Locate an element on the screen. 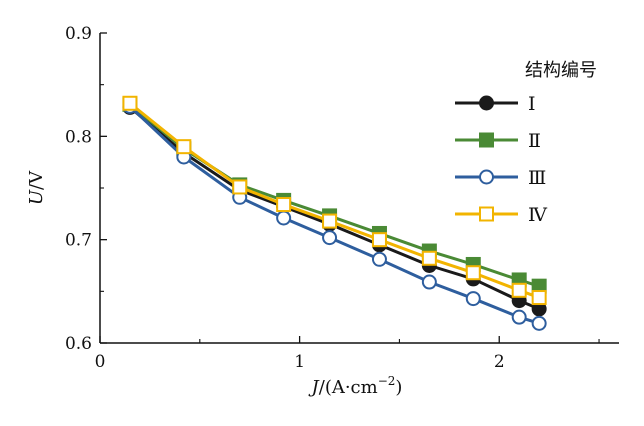 This screenshot has width=644, height=426. legend-items: Ⅰ Ⅱ Ⅲ Ⅳ is located at coordinates (501, 160).